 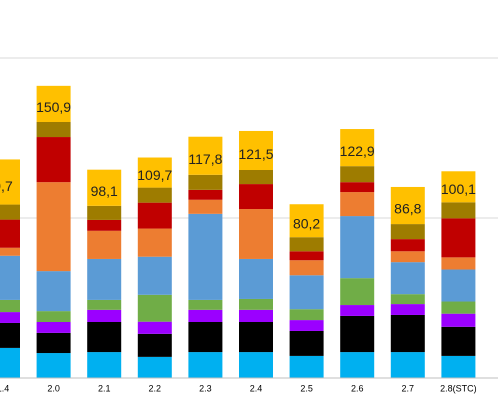 What do you see at coordinates (255, 154) in the screenshot?
I see `total-label: 121,5` at bounding box center [255, 154].